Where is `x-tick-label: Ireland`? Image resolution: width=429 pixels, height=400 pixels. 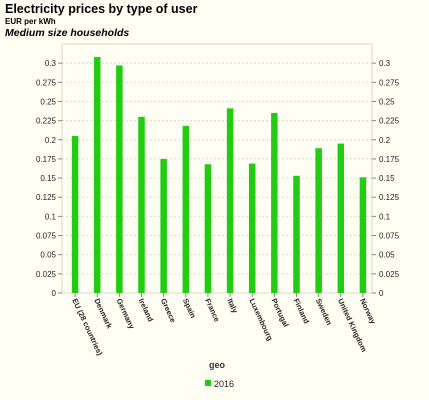
x-tick-label: Ireland is located at coordinates (146, 310).